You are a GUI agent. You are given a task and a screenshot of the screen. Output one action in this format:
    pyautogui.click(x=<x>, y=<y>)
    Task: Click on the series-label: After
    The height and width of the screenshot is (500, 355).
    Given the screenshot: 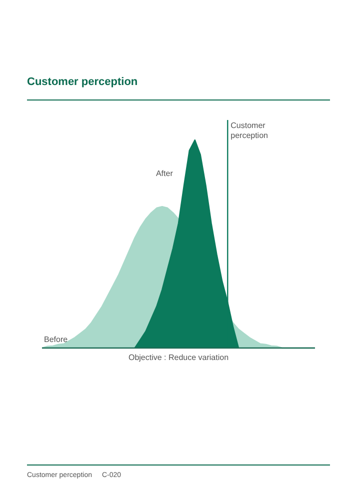 What is the action you would take?
    pyautogui.click(x=165, y=173)
    